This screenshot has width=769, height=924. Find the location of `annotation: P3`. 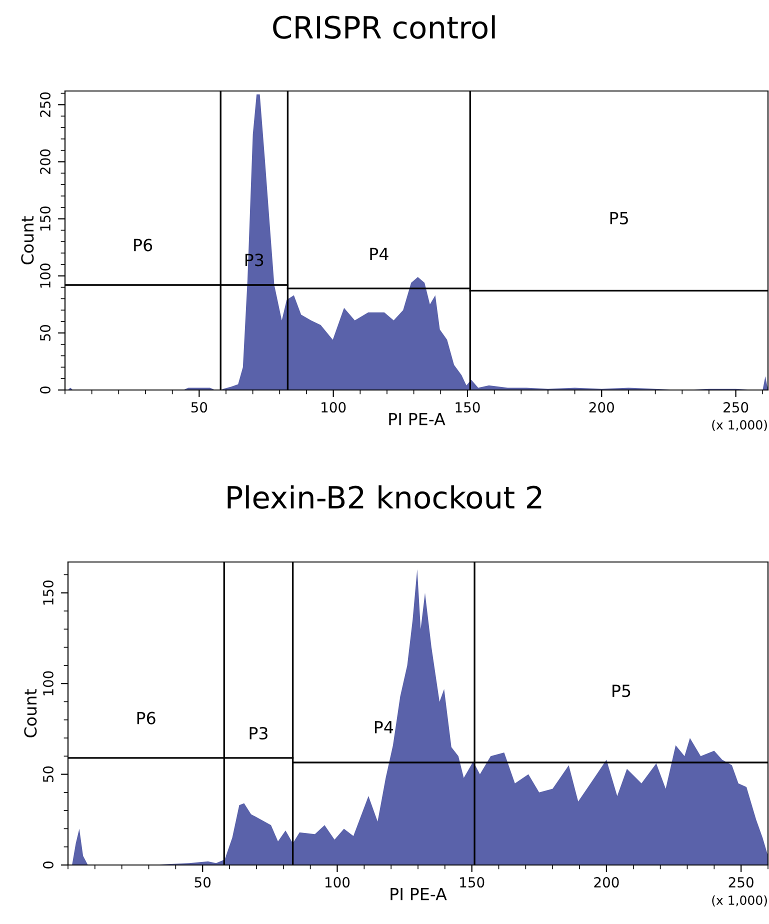

annotation: P3 is located at coordinates (259, 733).